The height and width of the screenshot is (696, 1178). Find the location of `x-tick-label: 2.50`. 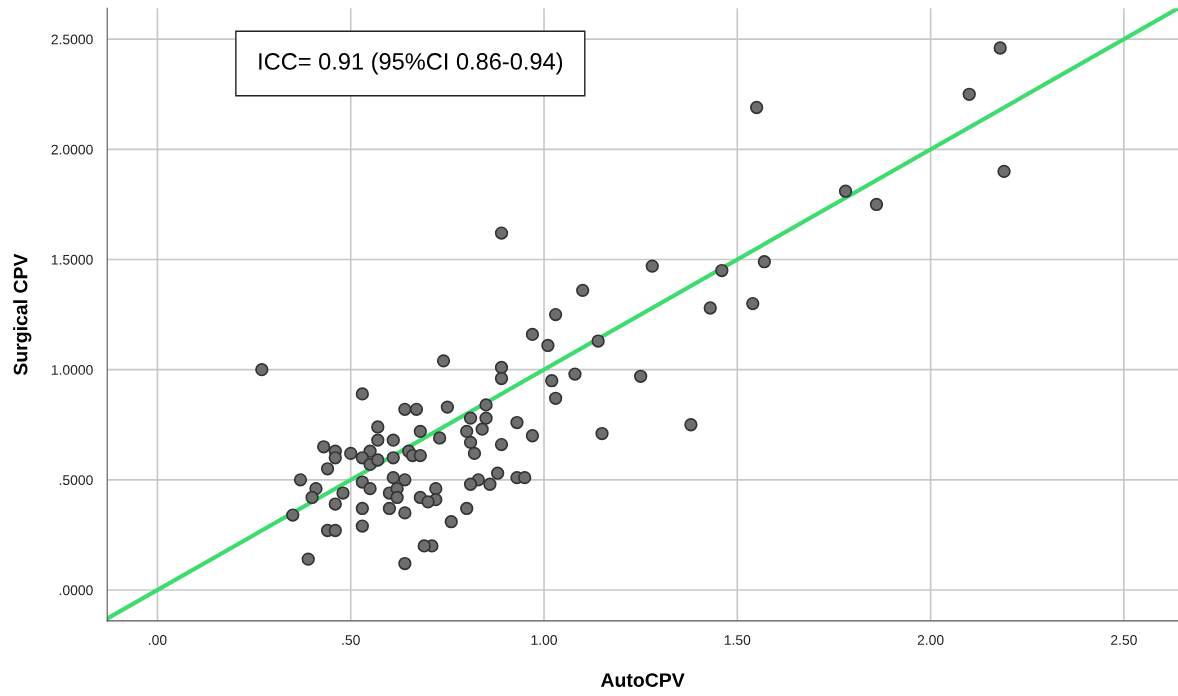

x-tick-label: 2.50 is located at coordinates (1124, 640).